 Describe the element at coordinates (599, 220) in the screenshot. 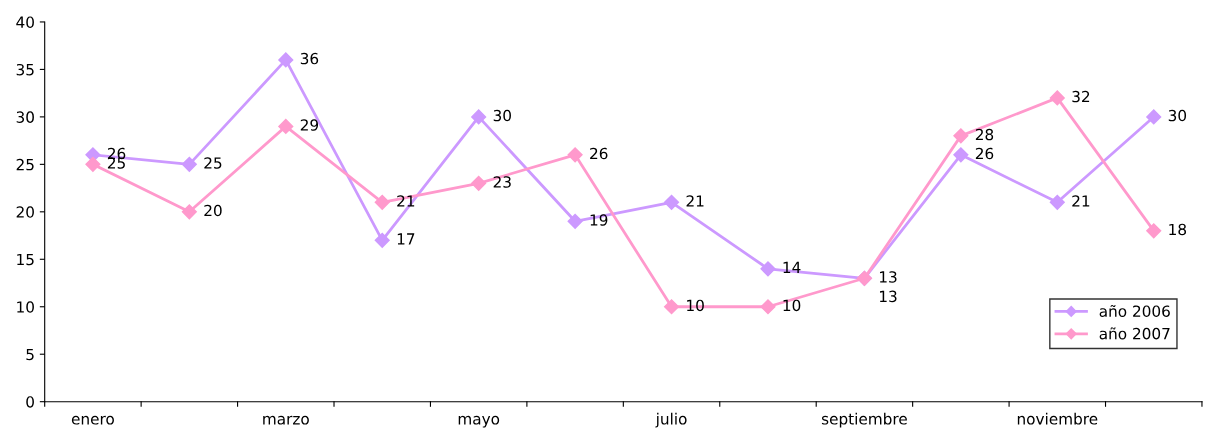

I see `data-label: 19` at that location.